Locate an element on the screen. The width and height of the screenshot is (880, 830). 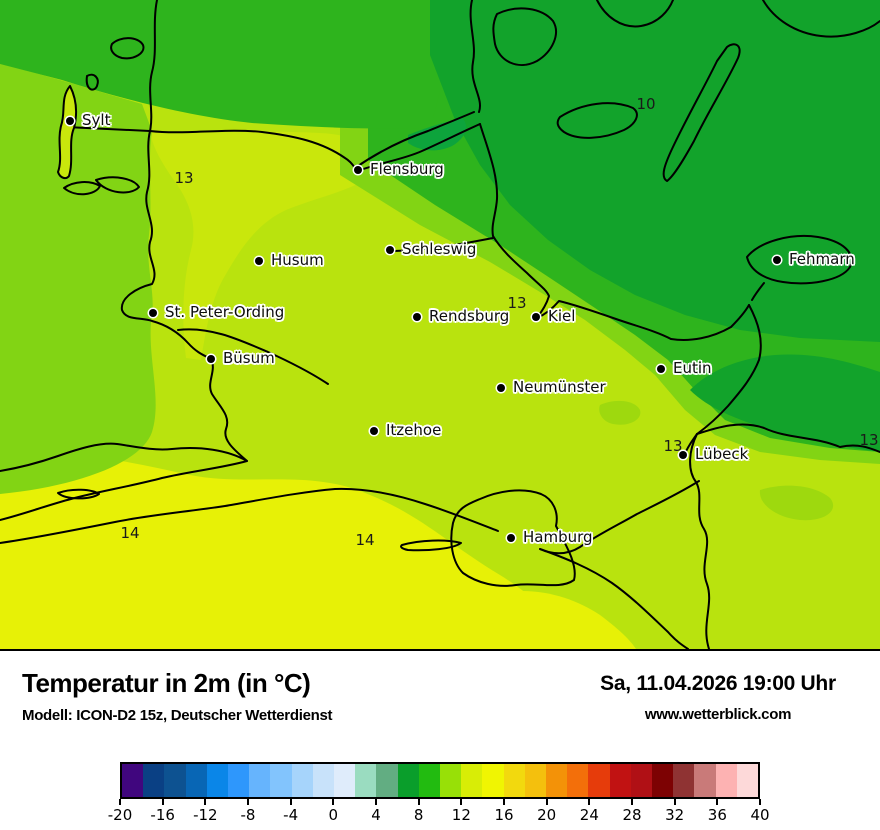
colorbar-tick-label: 16 is located at coordinates (504, 815).